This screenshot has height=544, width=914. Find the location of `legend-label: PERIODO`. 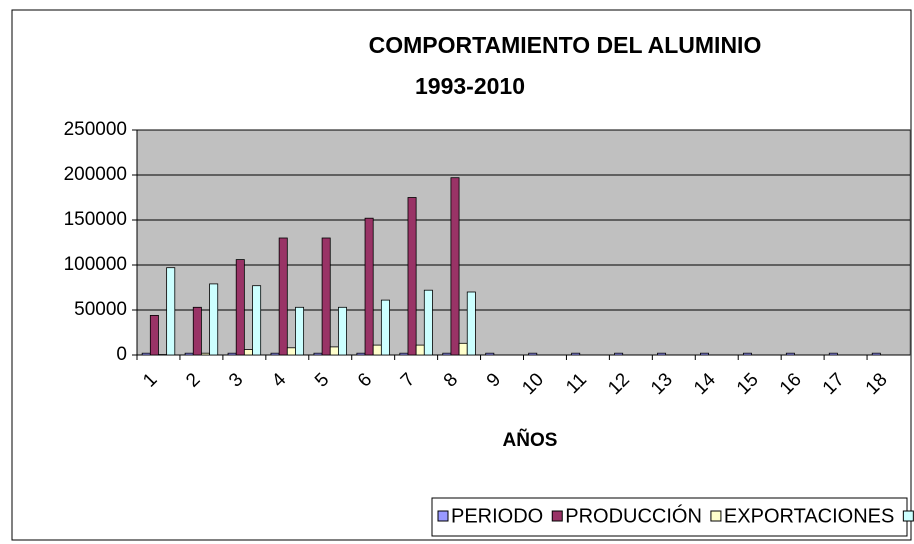

legend-label: PERIODO is located at coordinates (497, 516).